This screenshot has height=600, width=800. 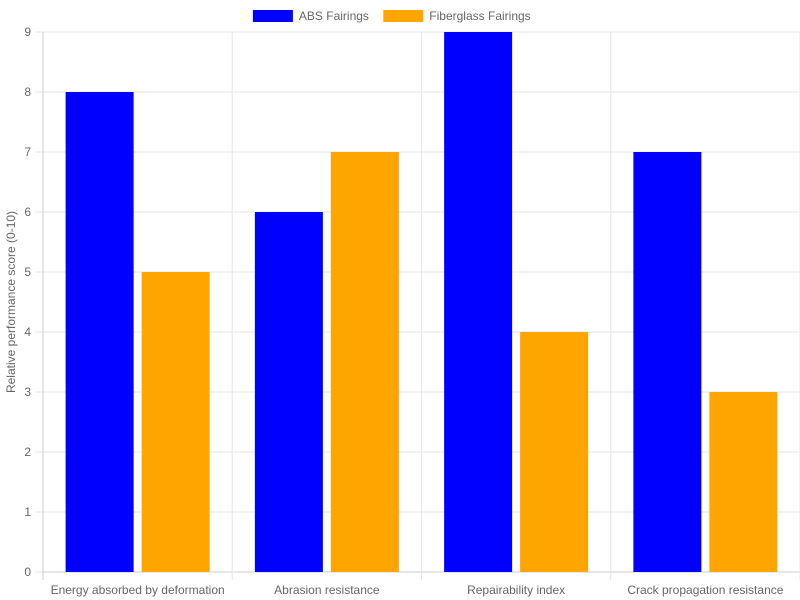 What do you see at coordinates (27, 392) in the screenshot?
I see `y-tick-label: 3` at bounding box center [27, 392].